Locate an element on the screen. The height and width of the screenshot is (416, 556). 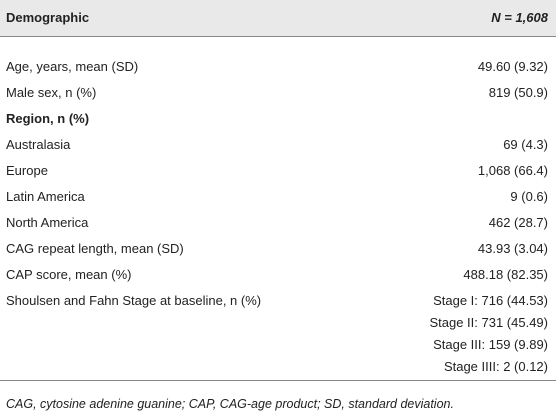
row-label: Australasia is located at coordinates (38, 144).